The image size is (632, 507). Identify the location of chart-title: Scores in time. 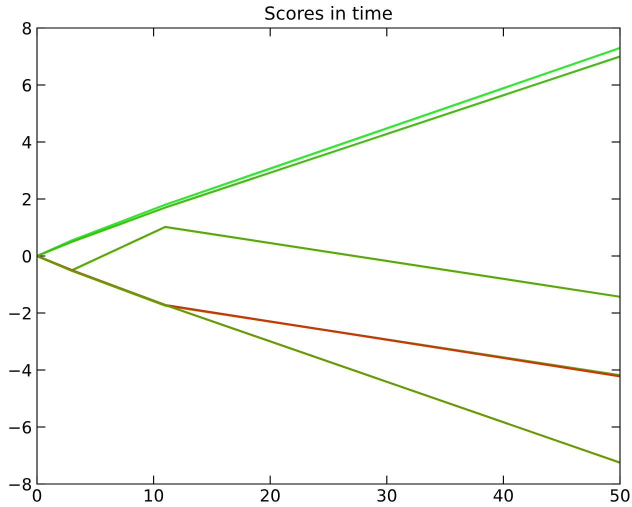
(328, 13).